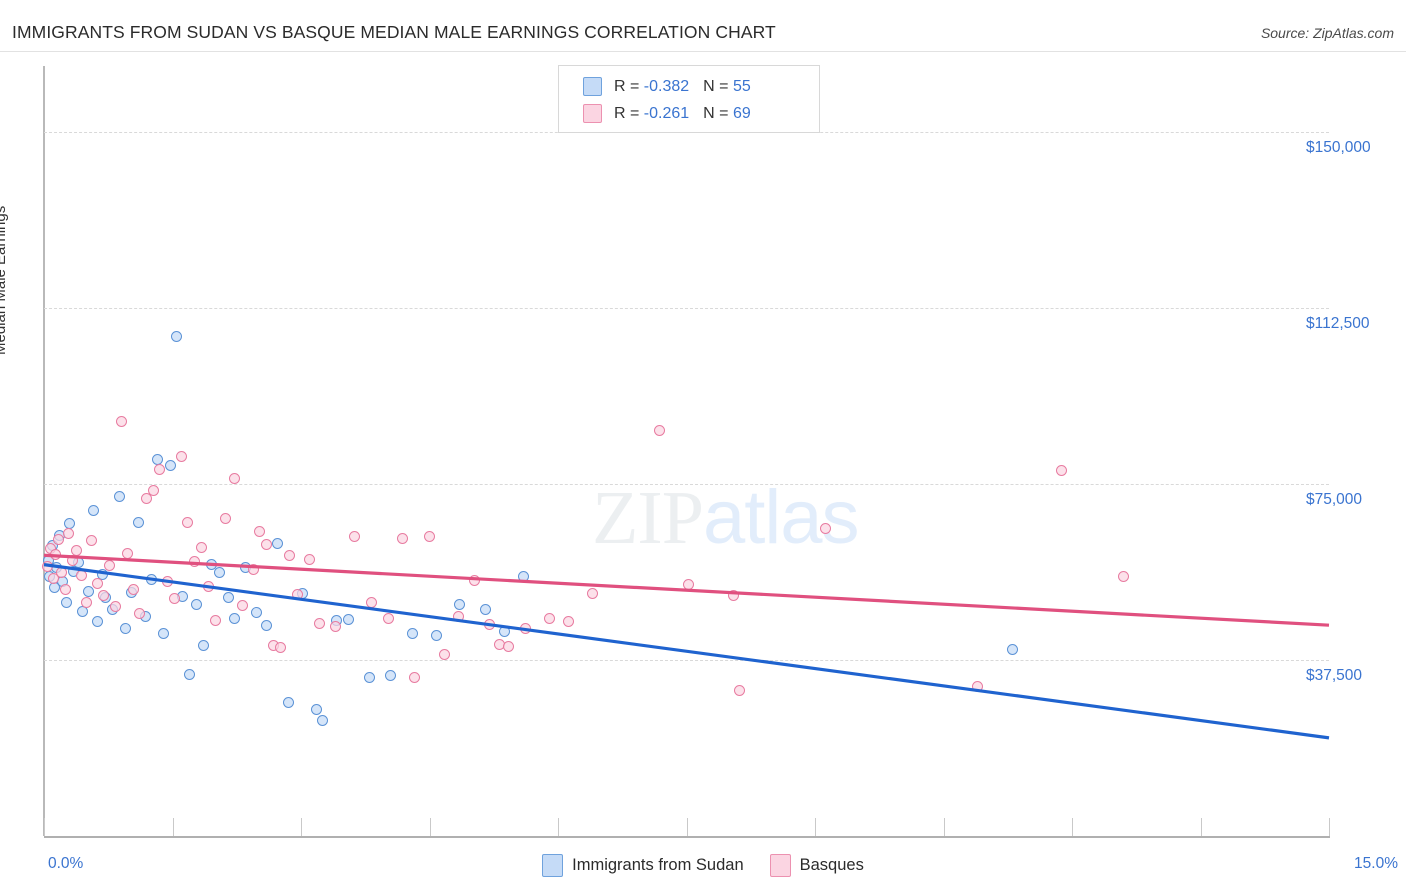  What do you see at coordinates (643, 865) in the screenshot?
I see `legend-entry-sudan: Immigrants from Sudan` at bounding box center [643, 865].